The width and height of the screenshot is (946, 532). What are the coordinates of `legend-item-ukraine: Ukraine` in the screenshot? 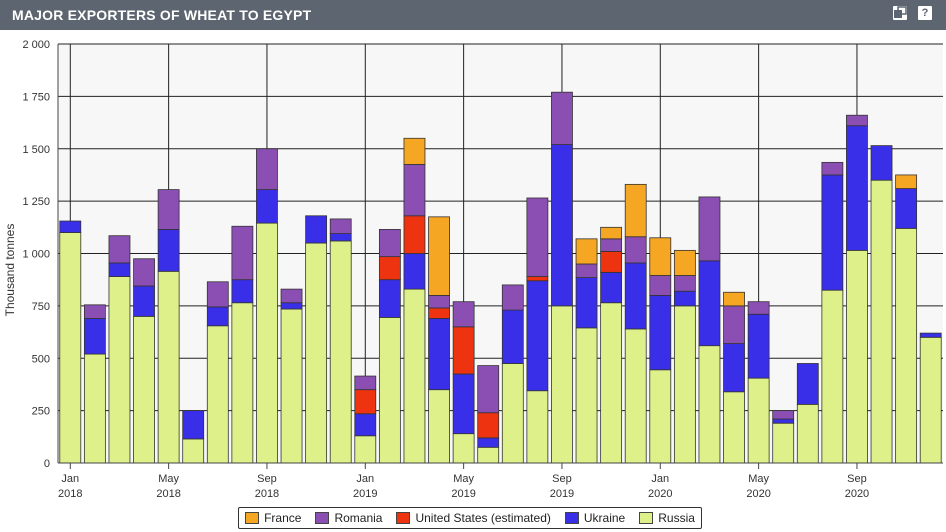 It's located at (594, 518).